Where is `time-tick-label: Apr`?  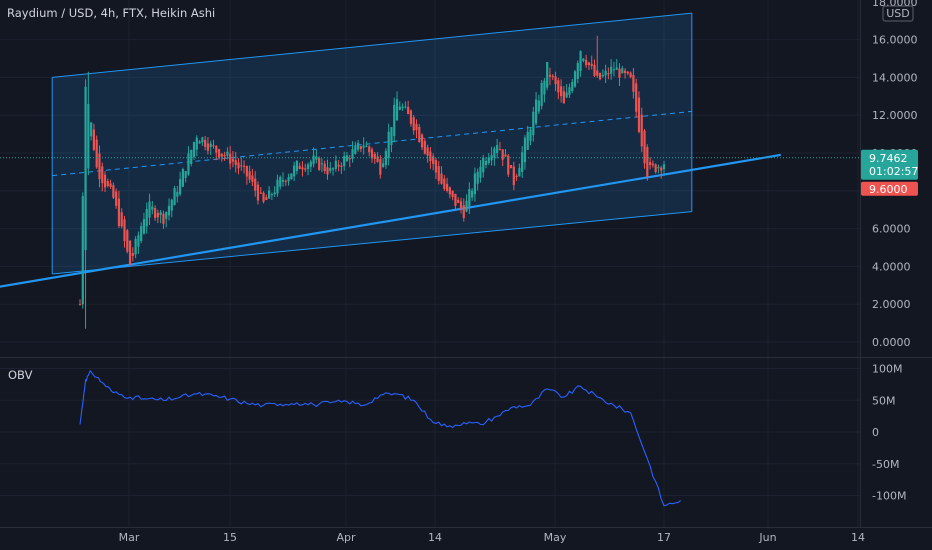 time-tick-label: Apr is located at coordinates (346, 537).